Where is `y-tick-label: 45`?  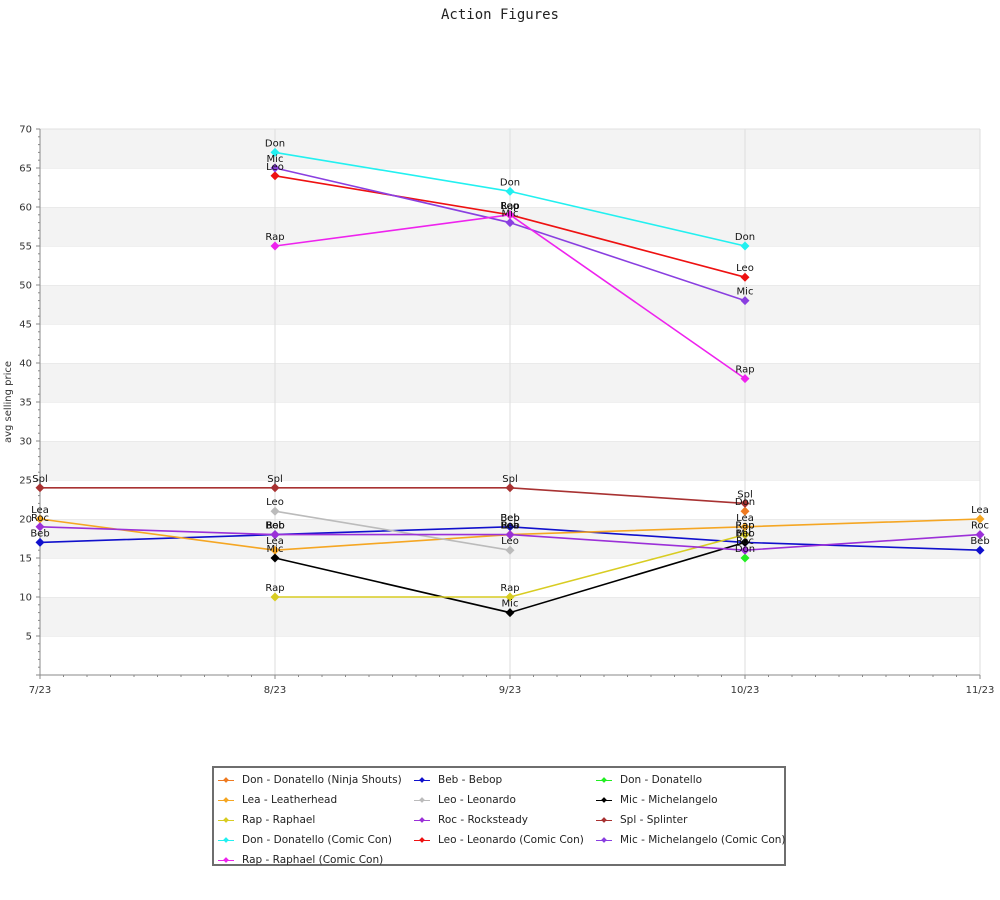 y-tick-label: 45 is located at coordinates (25, 325).